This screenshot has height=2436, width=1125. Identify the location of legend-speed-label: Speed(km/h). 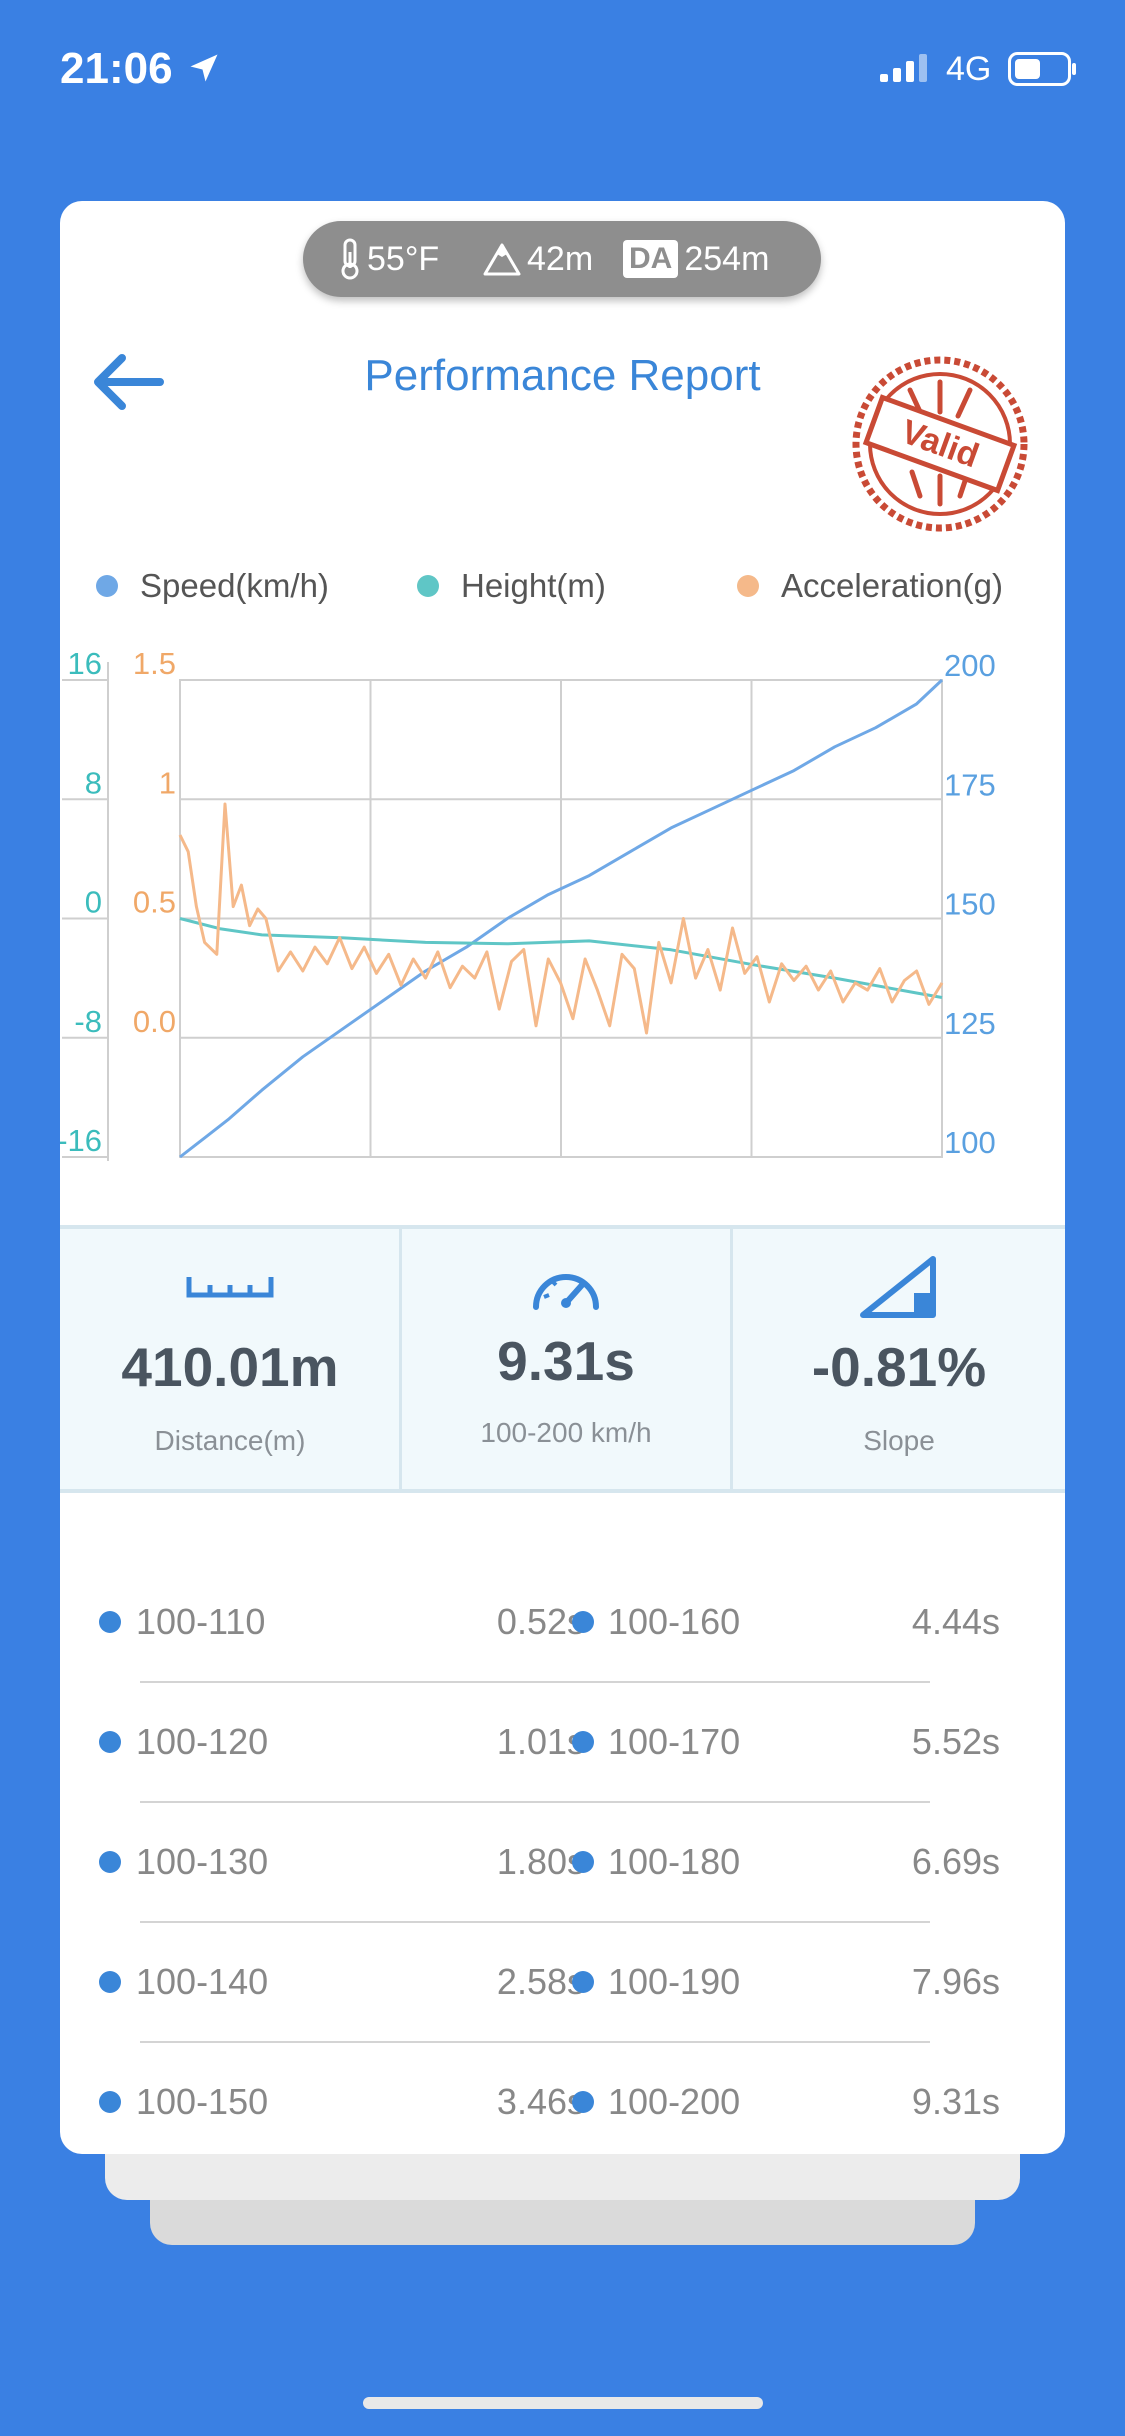
(234, 585).